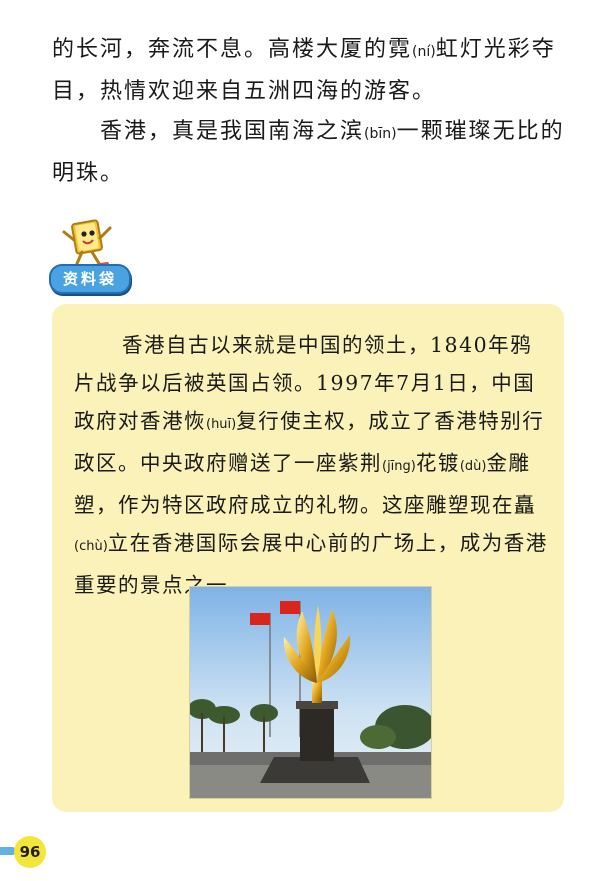 This screenshot has height=881, width=600. I want to click on paragraph-1: 的长河，奔流不息。高楼大厦的霓(ní)虹灯光彩夺目，热情欢迎来自五洲四海的游客。, so click(312, 71).